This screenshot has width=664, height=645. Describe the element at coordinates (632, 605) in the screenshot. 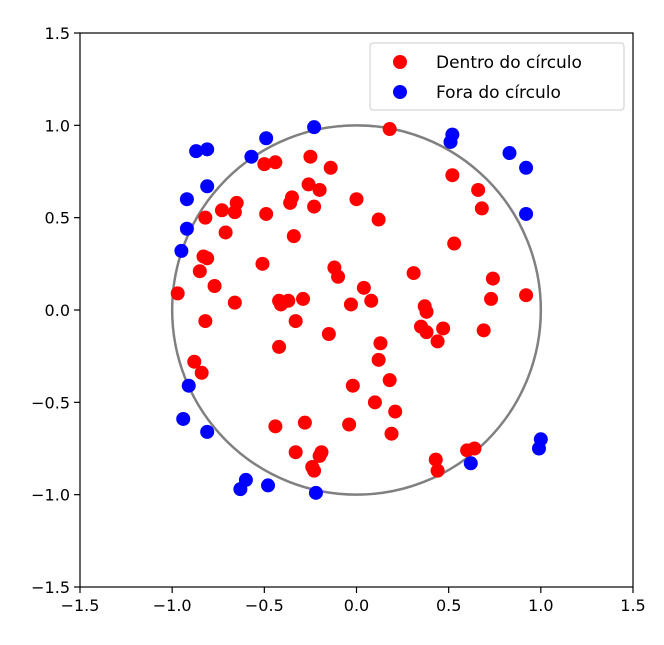

I see `x-tick-label: 1.5` at that location.